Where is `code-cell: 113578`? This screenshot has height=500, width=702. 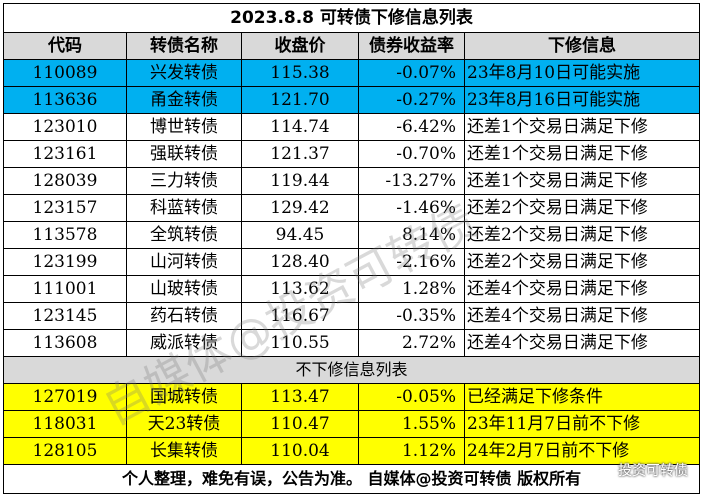 code-cell: 113578 is located at coordinates (65, 235).